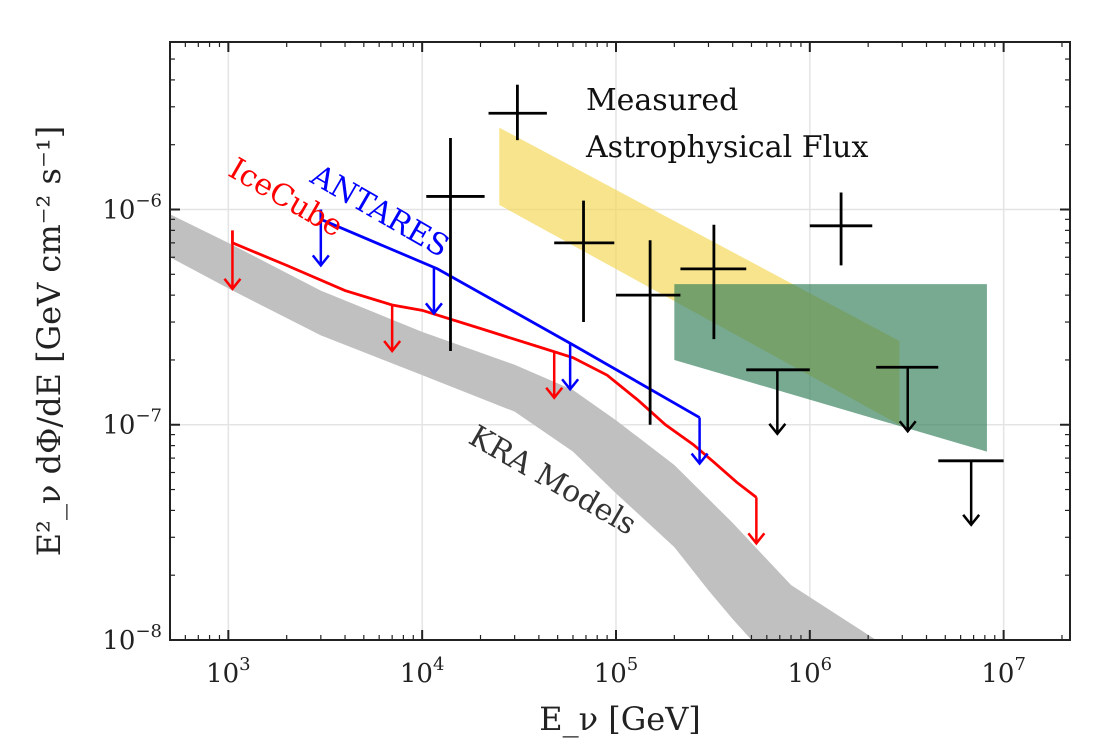  Describe the element at coordinates (132, 207) in the screenshot. I see `y-tick-label: 10⁻⁶` at that location.